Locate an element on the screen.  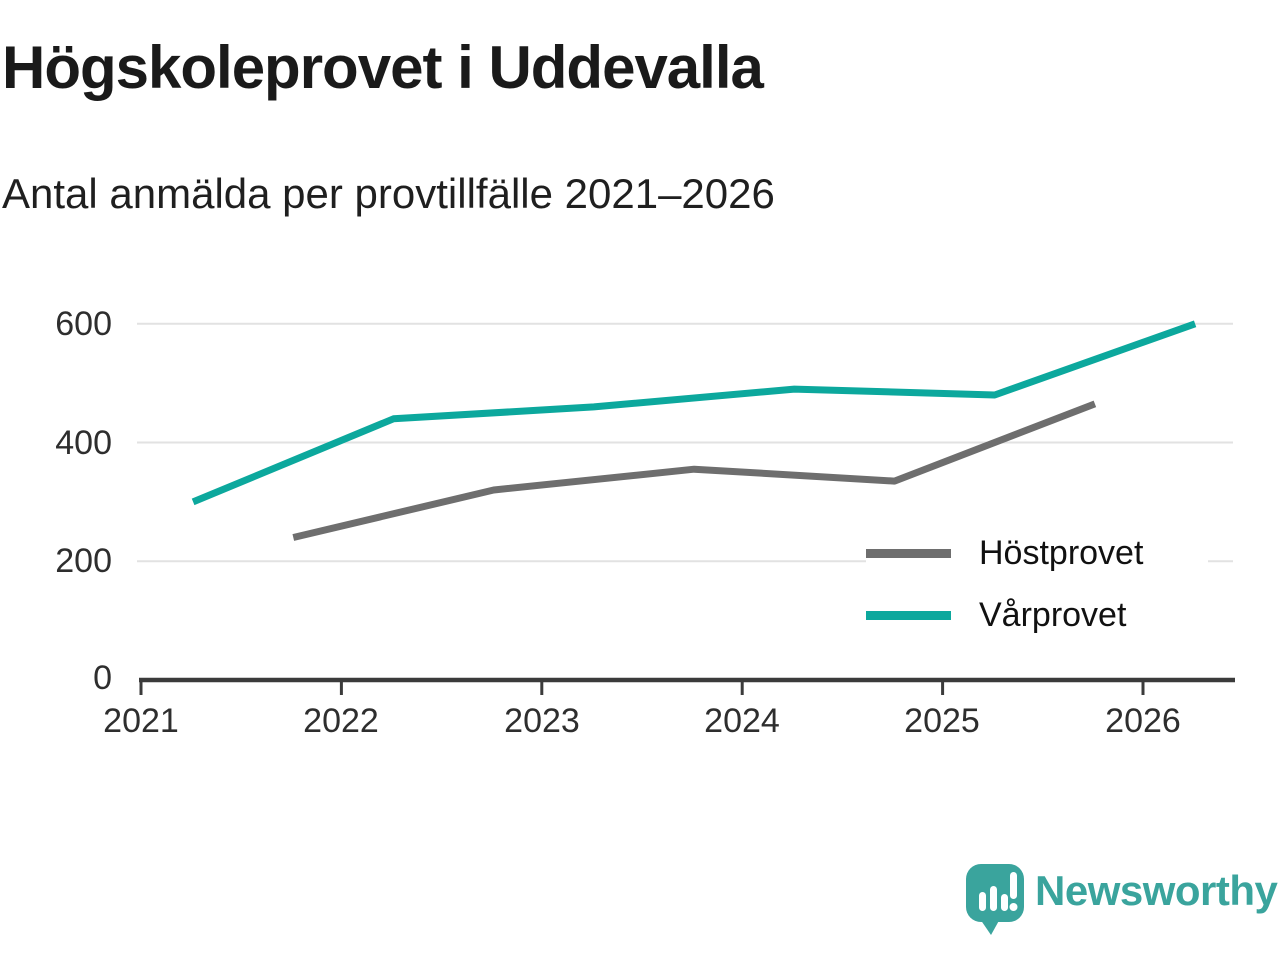
newsworthy-logo: Newsworthy is located at coordinates (1118, 903).